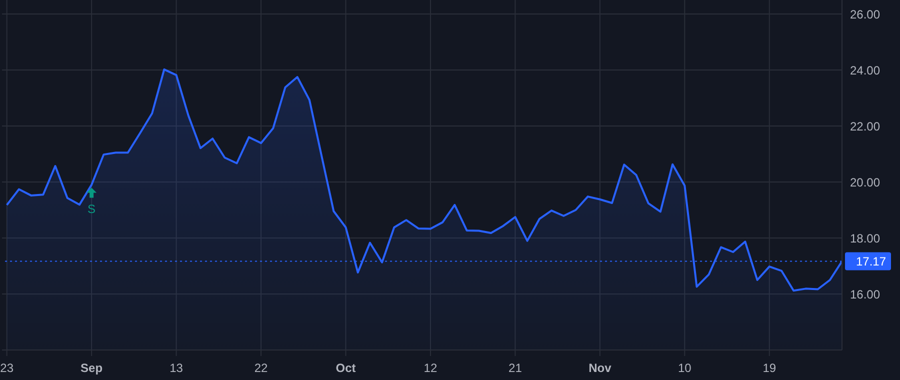  Describe the element at coordinates (865, 238) in the screenshot. I see `y-tick-label: 18.00` at that location.